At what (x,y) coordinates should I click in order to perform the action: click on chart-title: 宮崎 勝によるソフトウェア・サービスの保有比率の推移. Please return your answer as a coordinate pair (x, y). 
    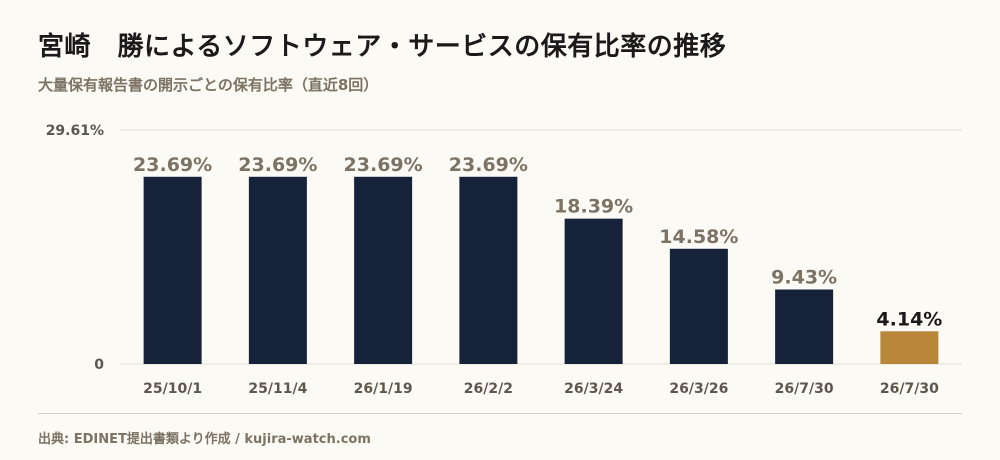
    Looking at the image, I should click on (382, 47).